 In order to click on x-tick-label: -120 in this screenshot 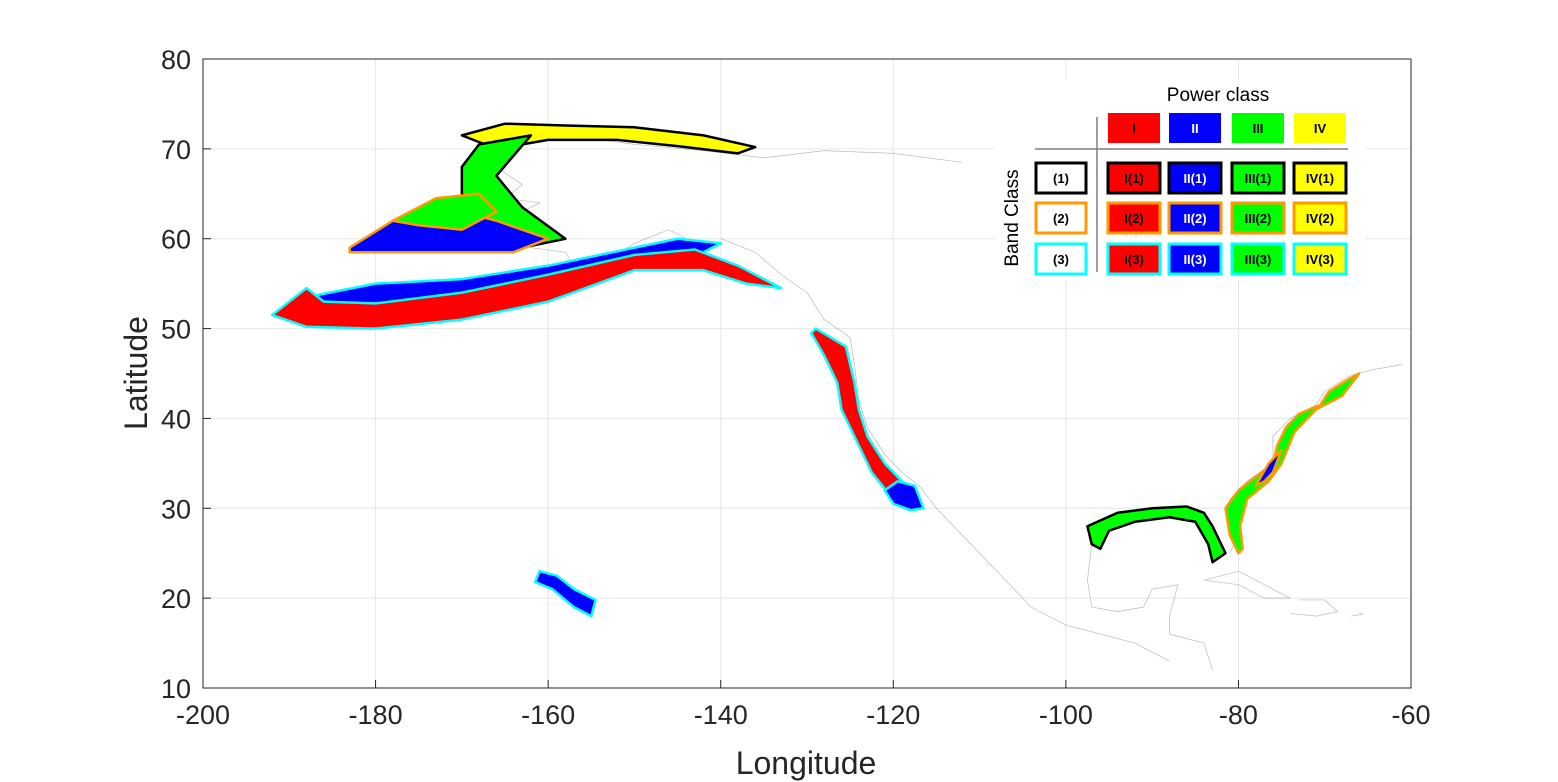, I will do `click(893, 715)`.